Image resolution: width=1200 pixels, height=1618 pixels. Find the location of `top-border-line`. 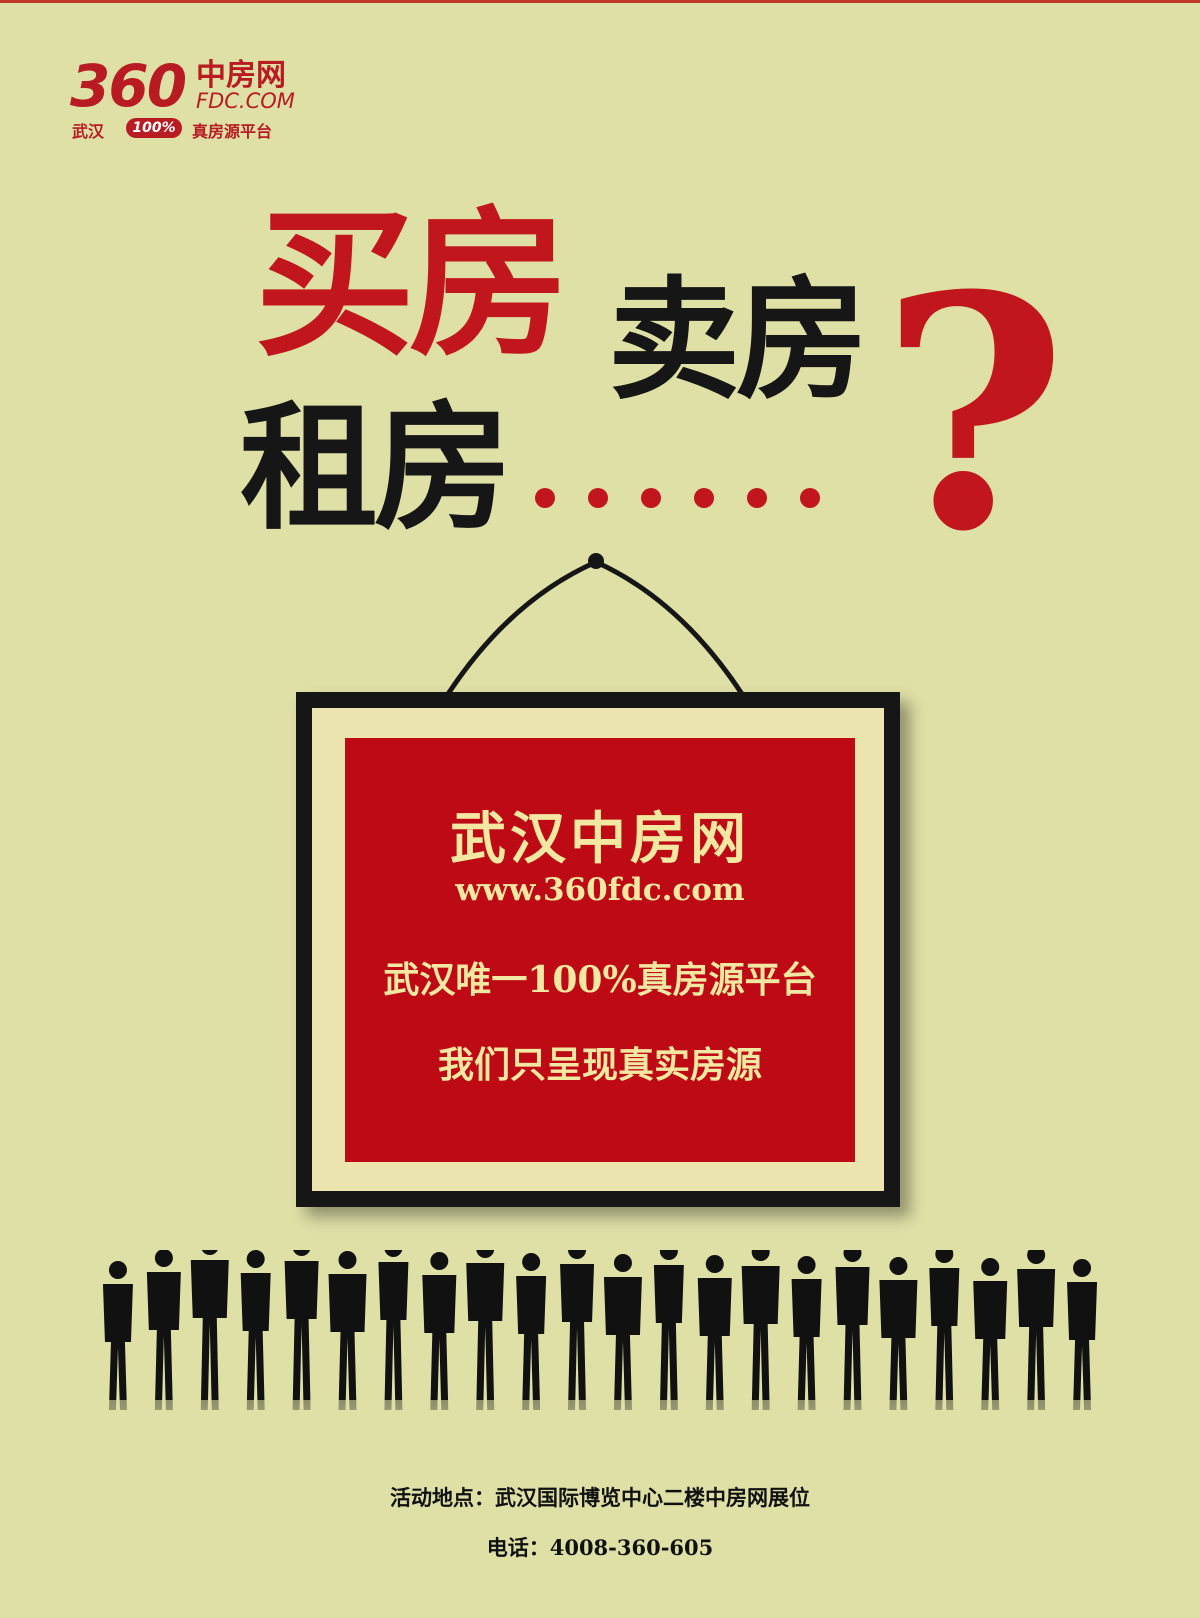

top-border-line is located at coordinates (600, 1).